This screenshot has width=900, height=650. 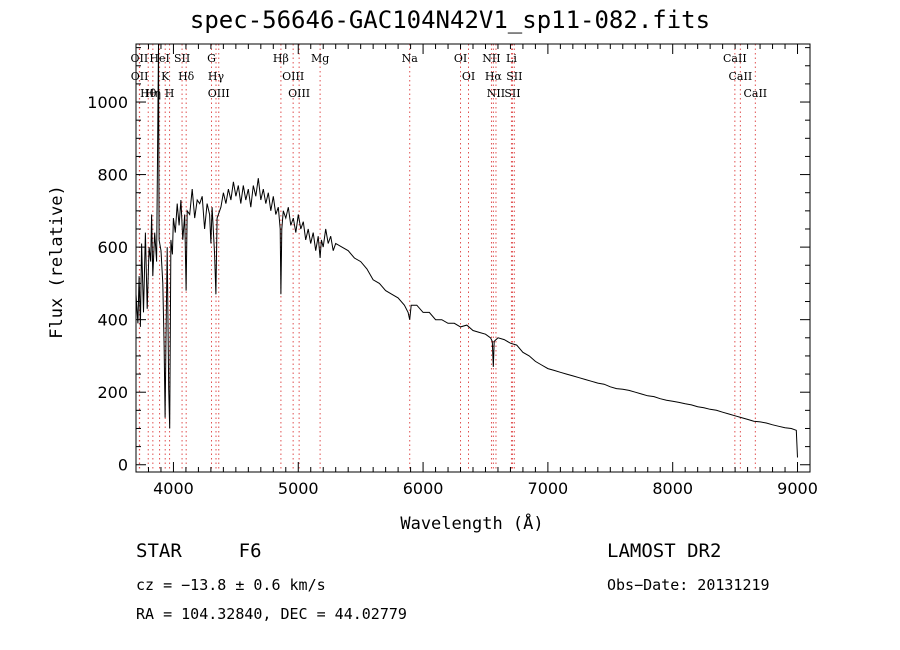 What do you see at coordinates (112, 392) in the screenshot?
I see `y-tick-label: 200` at bounding box center [112, 392].